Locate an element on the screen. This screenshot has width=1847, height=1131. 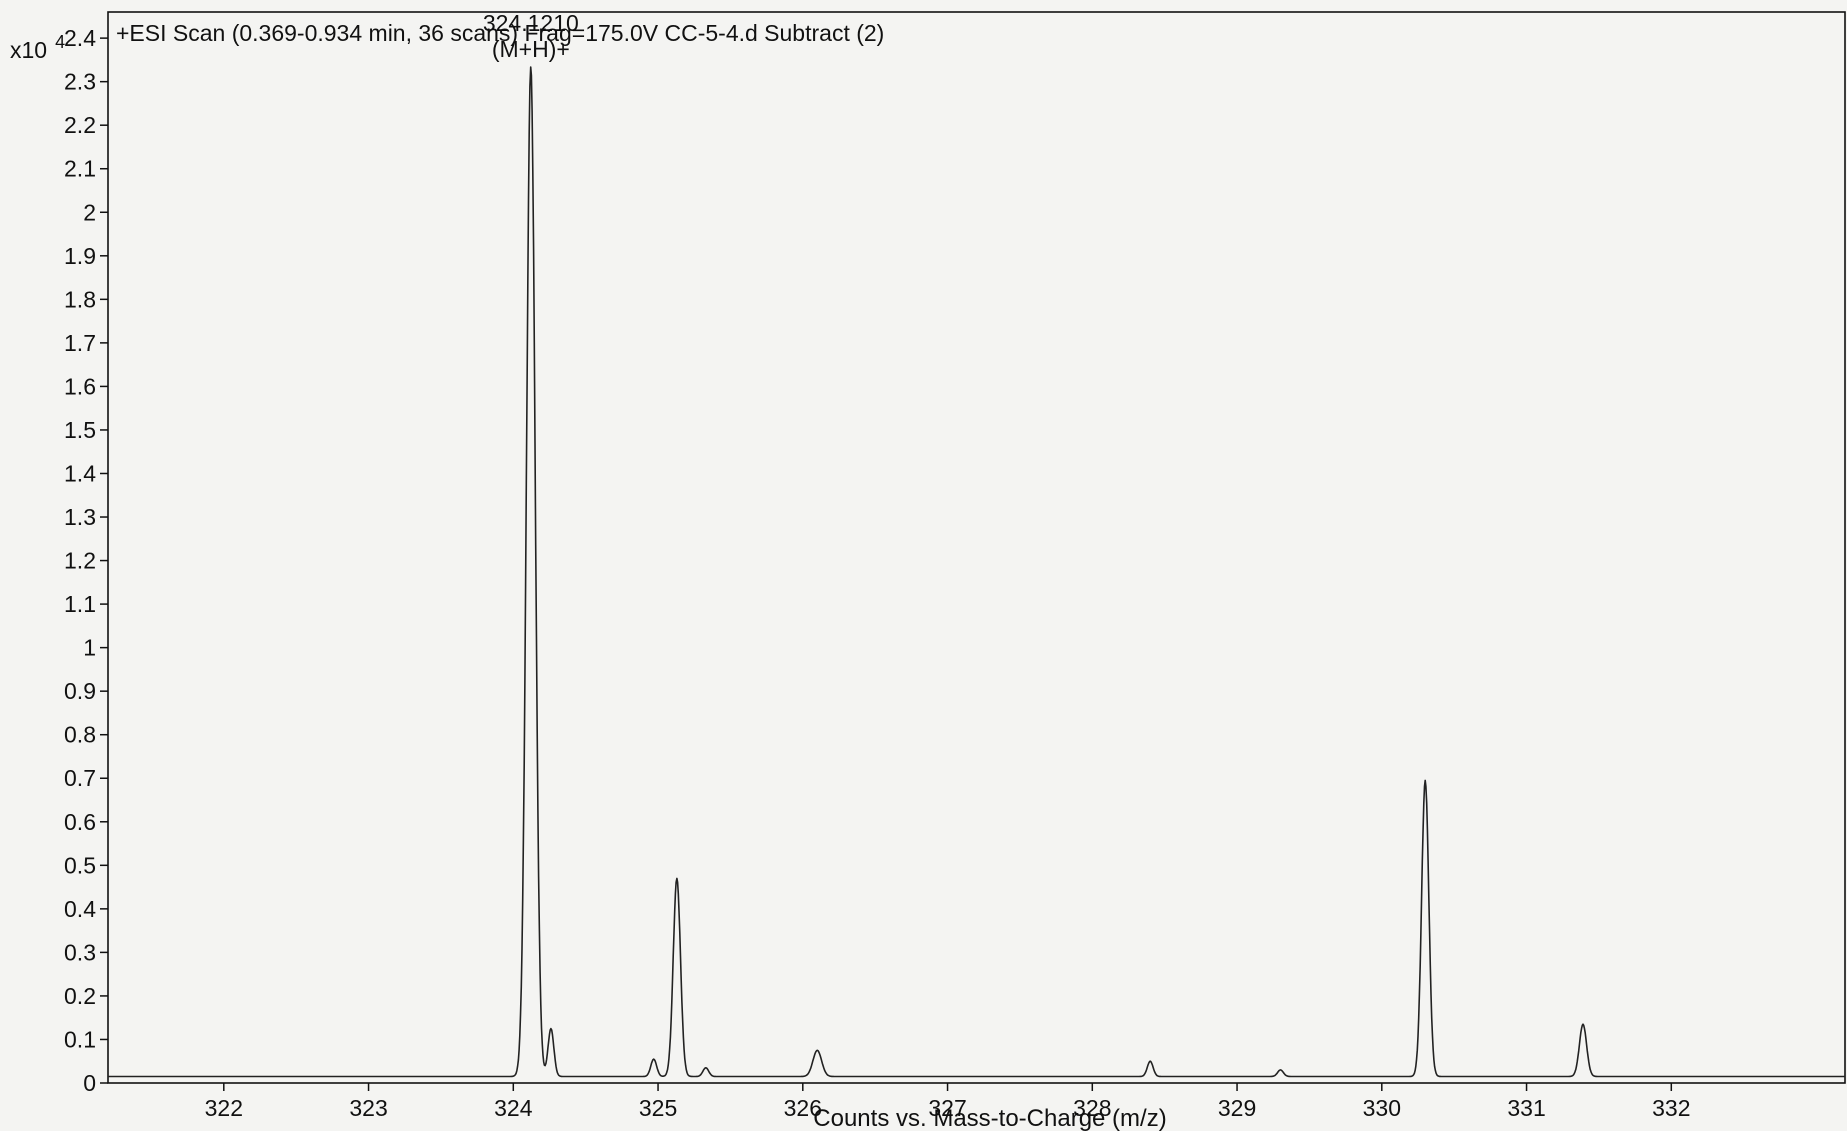
y-tick-label: 0.5 is located at coordinates (80, 865).